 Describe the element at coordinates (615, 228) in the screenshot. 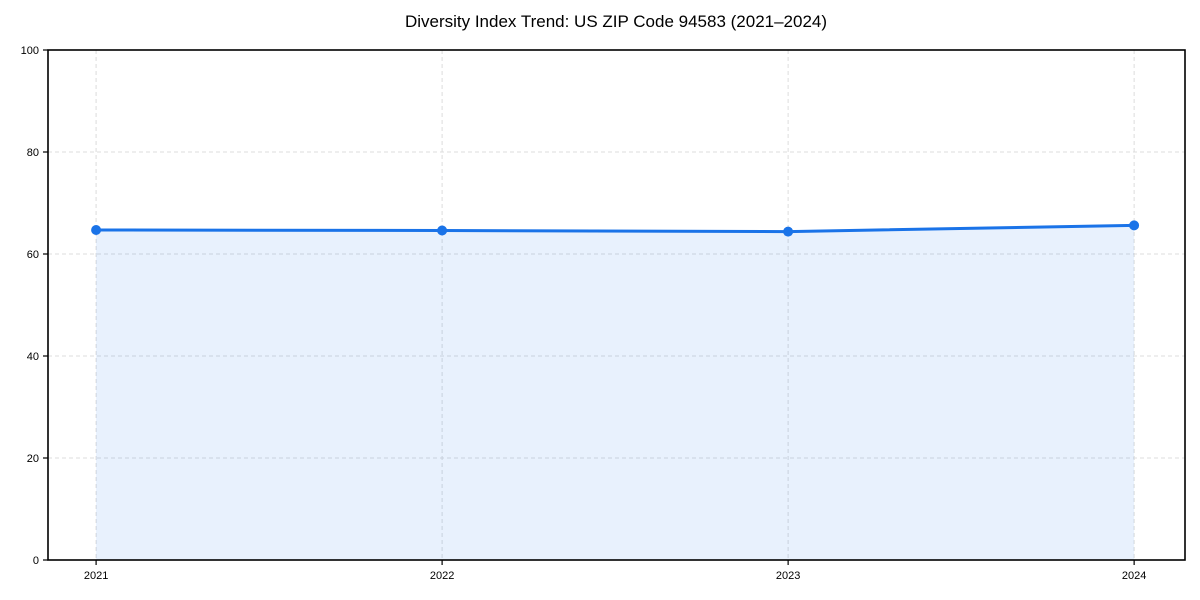

I see `trend-line` at that location.